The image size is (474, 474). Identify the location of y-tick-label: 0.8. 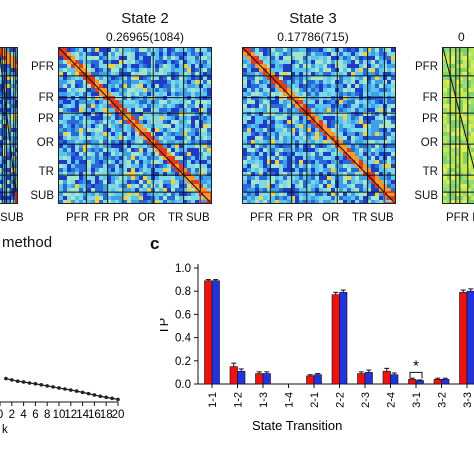
(183, 292).